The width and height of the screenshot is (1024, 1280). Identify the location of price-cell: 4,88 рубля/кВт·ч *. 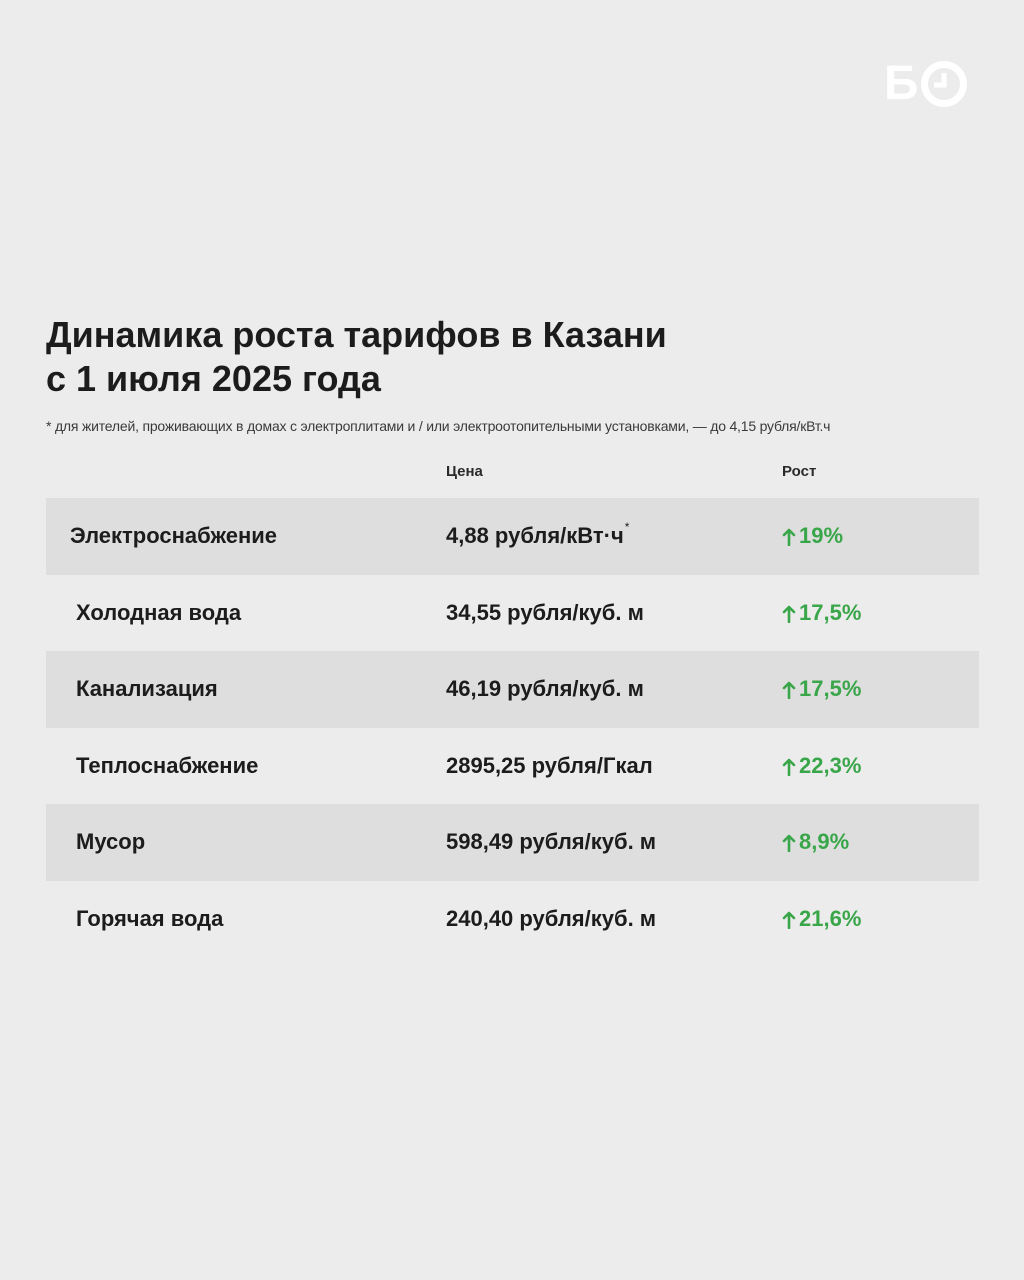
(537, 536).